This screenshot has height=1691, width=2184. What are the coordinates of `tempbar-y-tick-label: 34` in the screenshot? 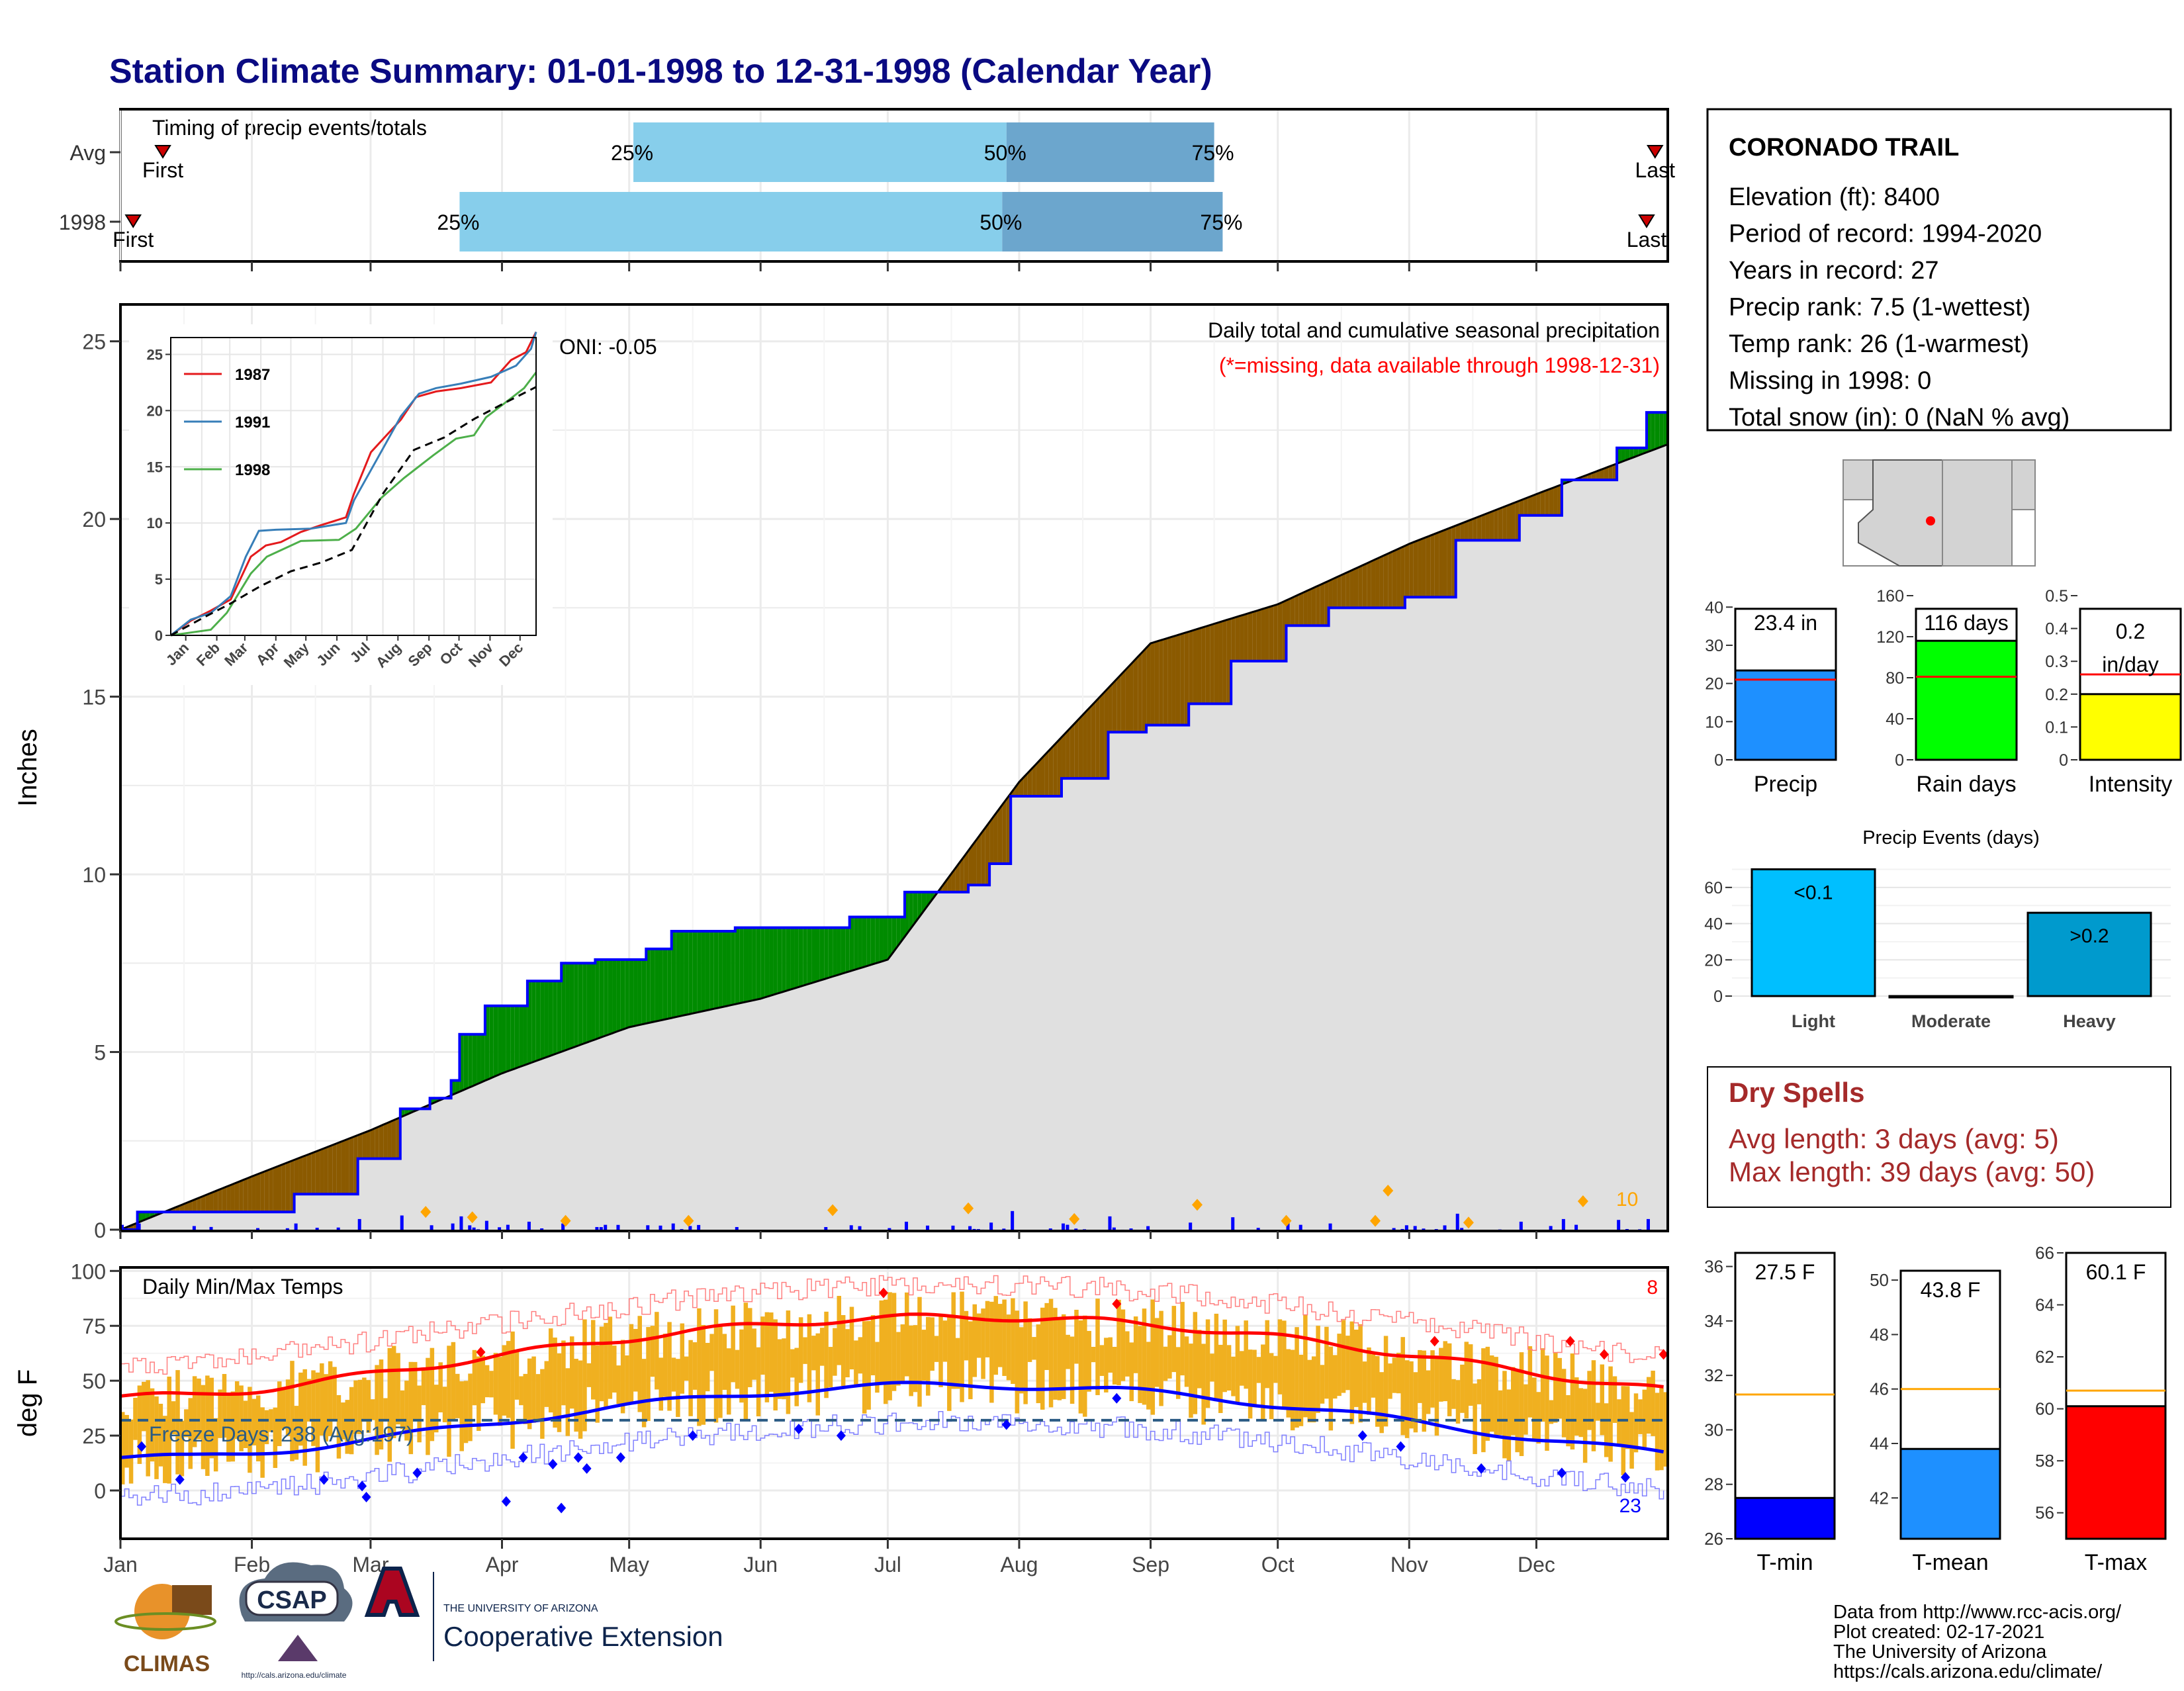 It's located at (1713, 1321).